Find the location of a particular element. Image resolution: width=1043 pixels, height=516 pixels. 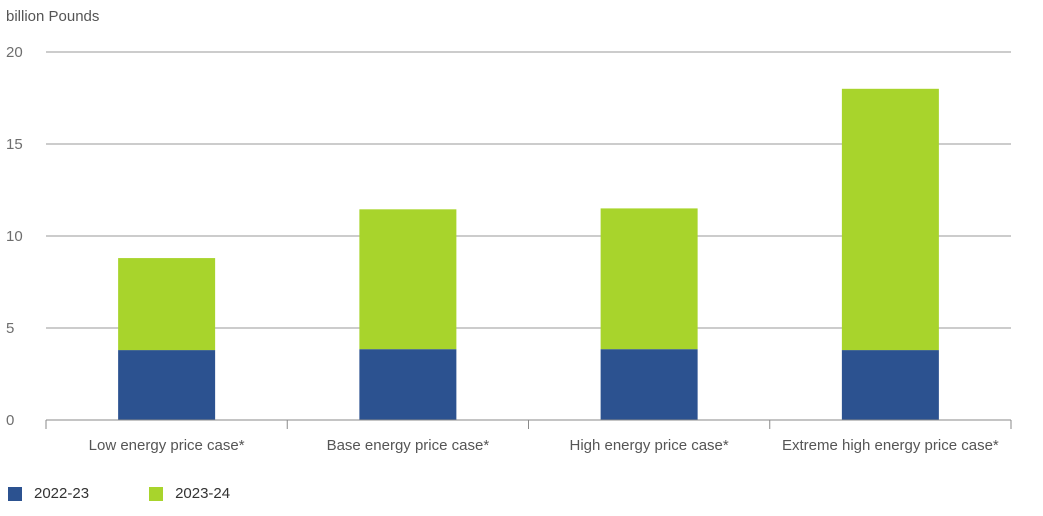

legend-item-2022-23: 2022-23 is located at coordinates (48, 493).